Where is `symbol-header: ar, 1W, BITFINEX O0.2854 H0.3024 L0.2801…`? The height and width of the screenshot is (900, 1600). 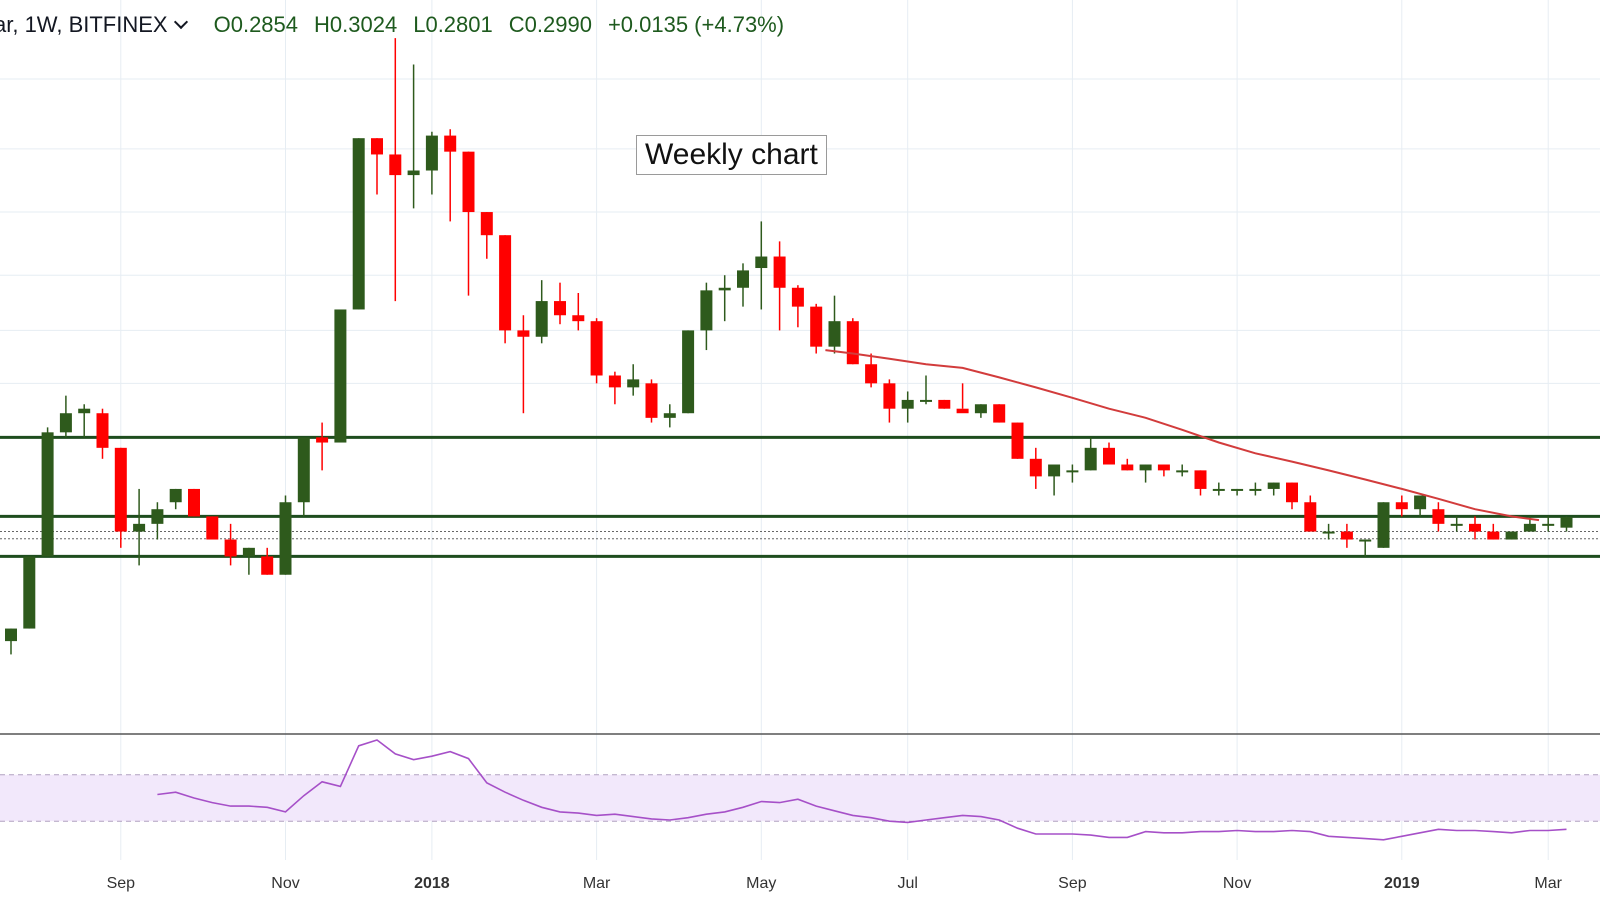 symbol-header: ar, 1W, BITFINEX O0.2854 H0.3024 L0.2801… is located at coordinates (392, 25).